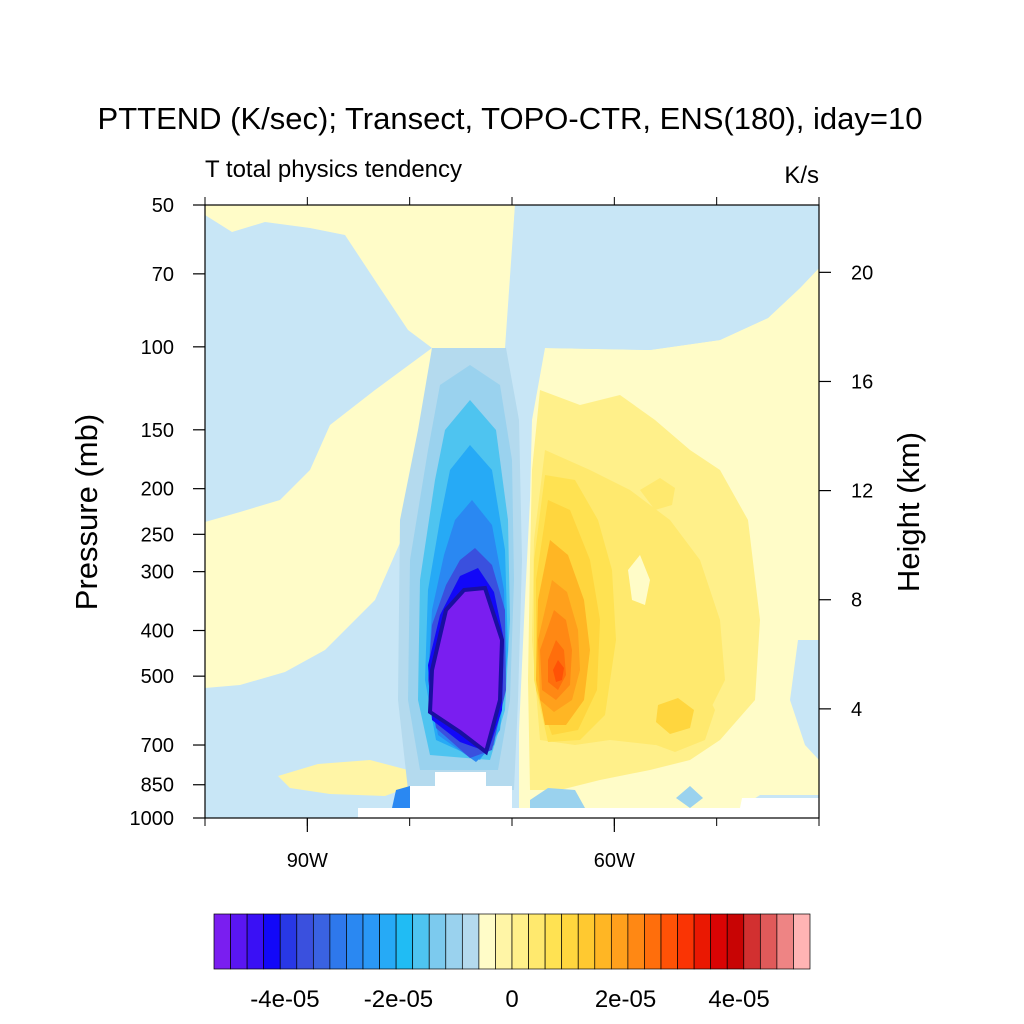 Image resolution: width=1024 pixels, height=1024 pixels. What do you see at coordinates (614, 861) in the screenshot?
I see `x-tick-label: 60W` at bounding box center [614, 861].